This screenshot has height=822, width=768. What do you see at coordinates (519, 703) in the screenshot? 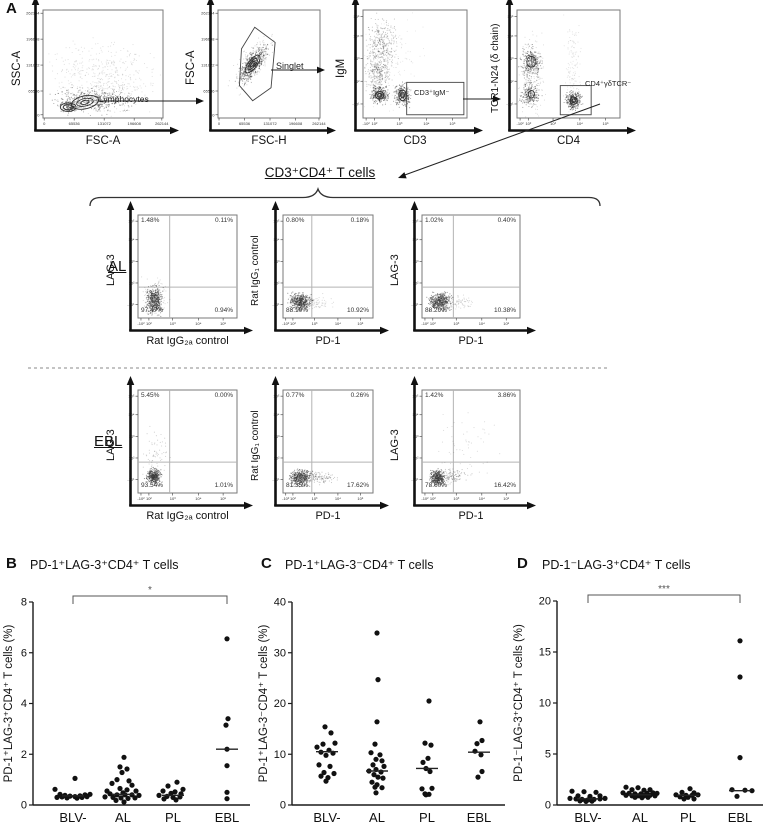
I see `y-axis-label: PD-1⁻LAG-3⁺CD4⁺ T cells (%)` at bounding box center [519, 703].